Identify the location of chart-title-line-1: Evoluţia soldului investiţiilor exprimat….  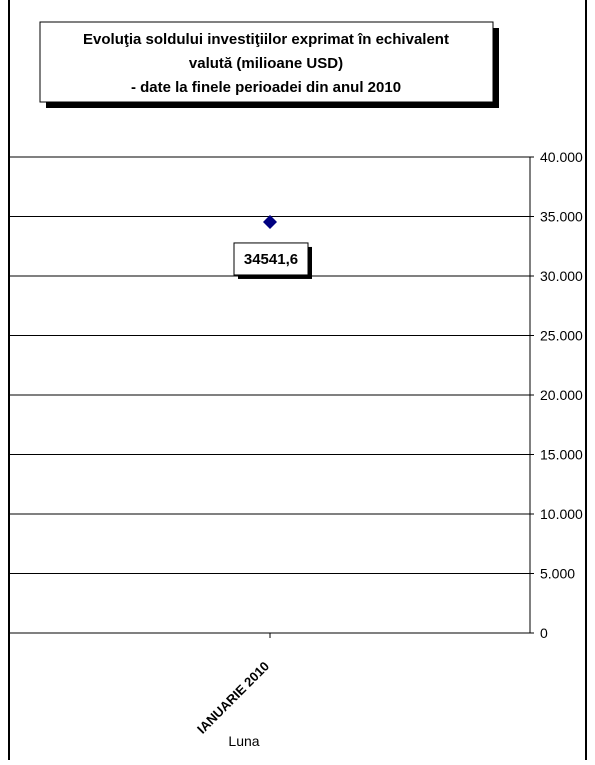
(266, 39).